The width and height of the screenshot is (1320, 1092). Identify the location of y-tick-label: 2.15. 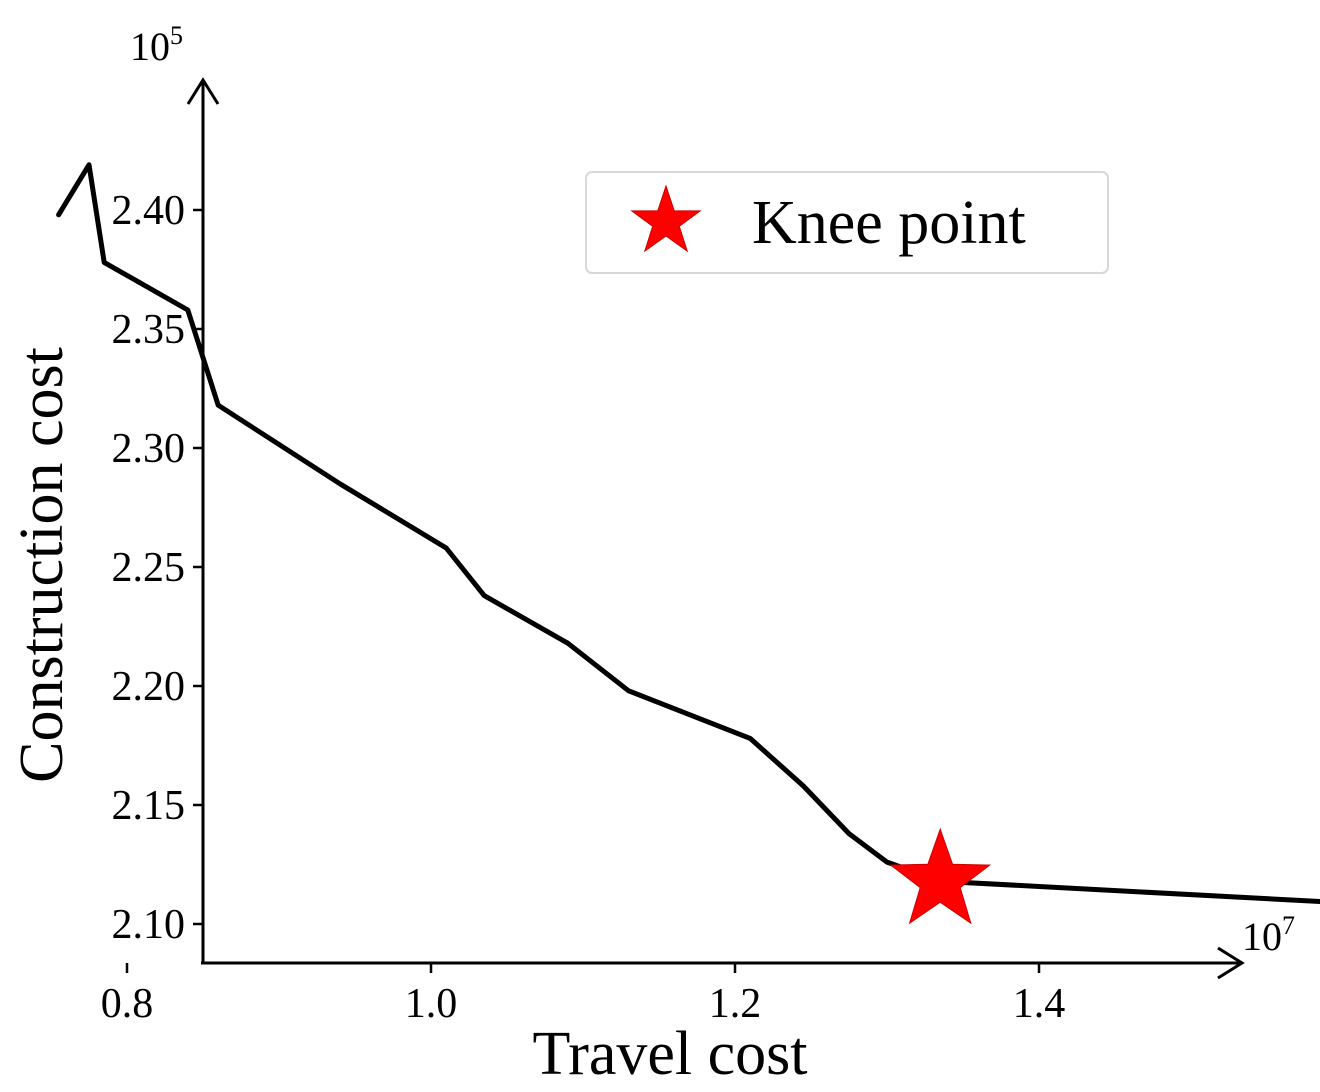
(149, 806).